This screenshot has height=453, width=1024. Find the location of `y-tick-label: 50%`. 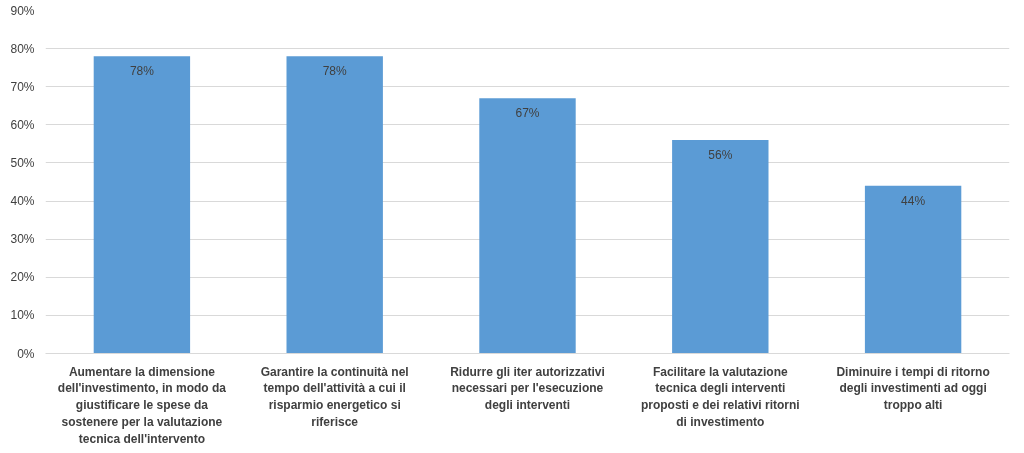

y-tick-label: 50% is located at coordinates (22, 162).